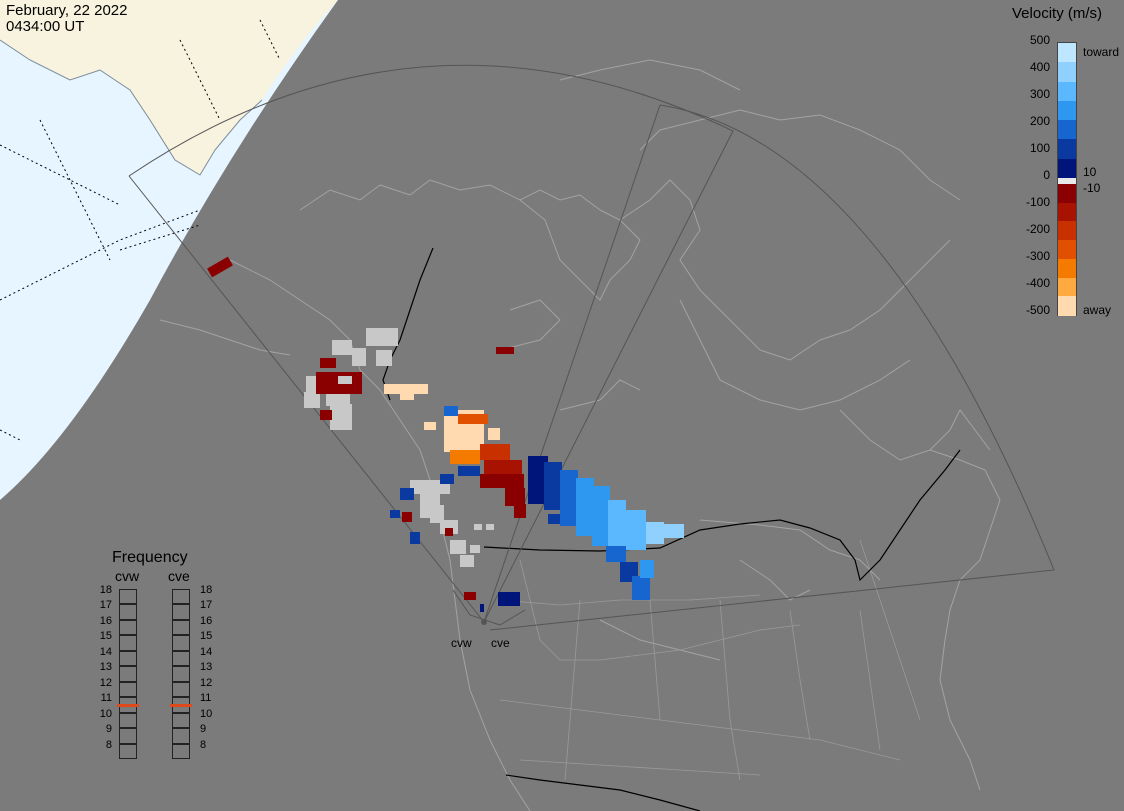 This screenshot has width=1124, height=811. I want to click on frequency-radar-cvw: cvw, so click(127, 576).